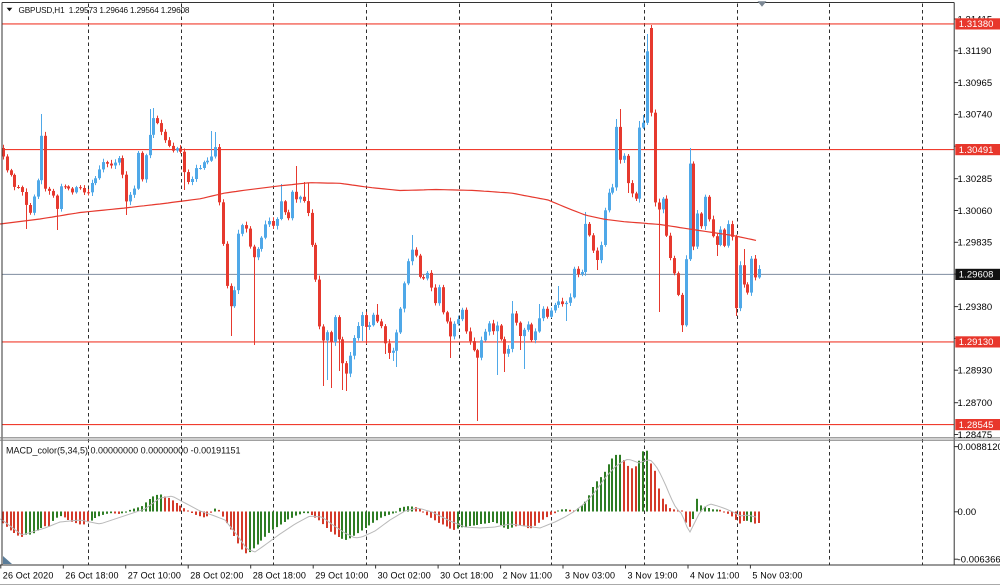  What do you see at coordinates (975, 435) in the screenshot?
I see `svg-text: 1.28475` at bounding box center [975, 435].